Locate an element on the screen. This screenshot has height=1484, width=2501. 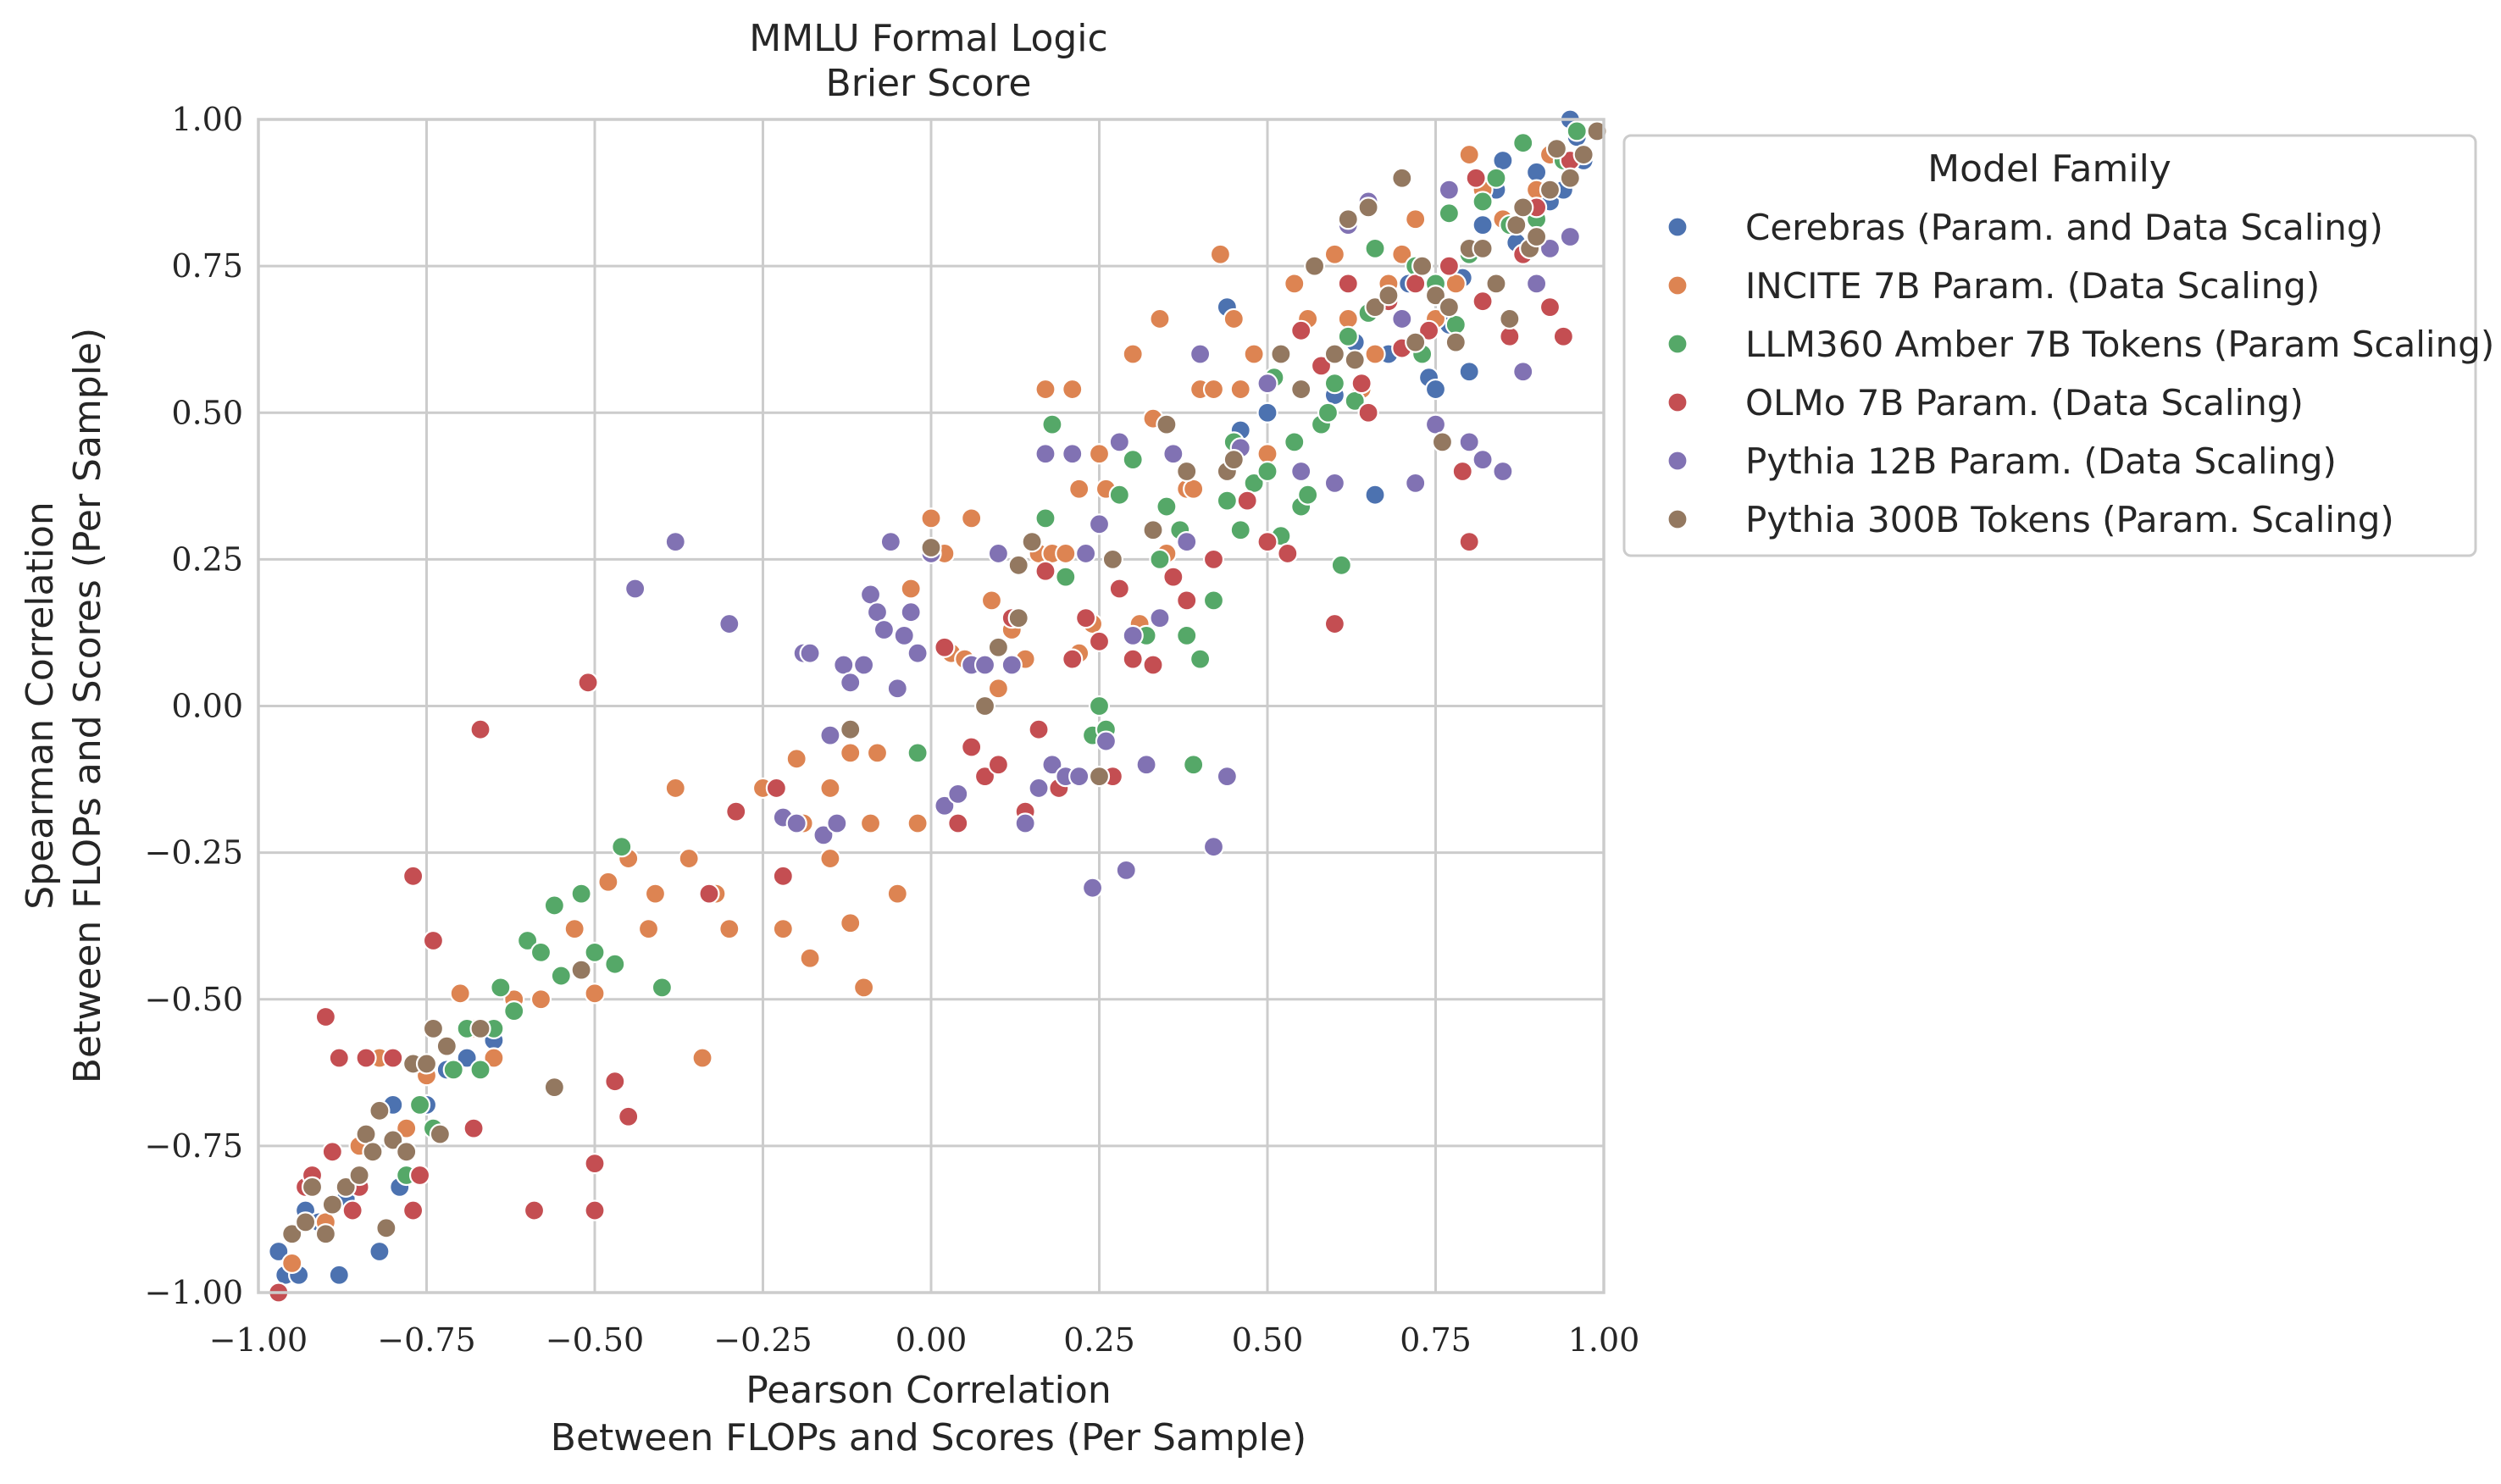
legend-label: Cerebras (Param. and Data Scaling) is located at coordinates (2064, 227).